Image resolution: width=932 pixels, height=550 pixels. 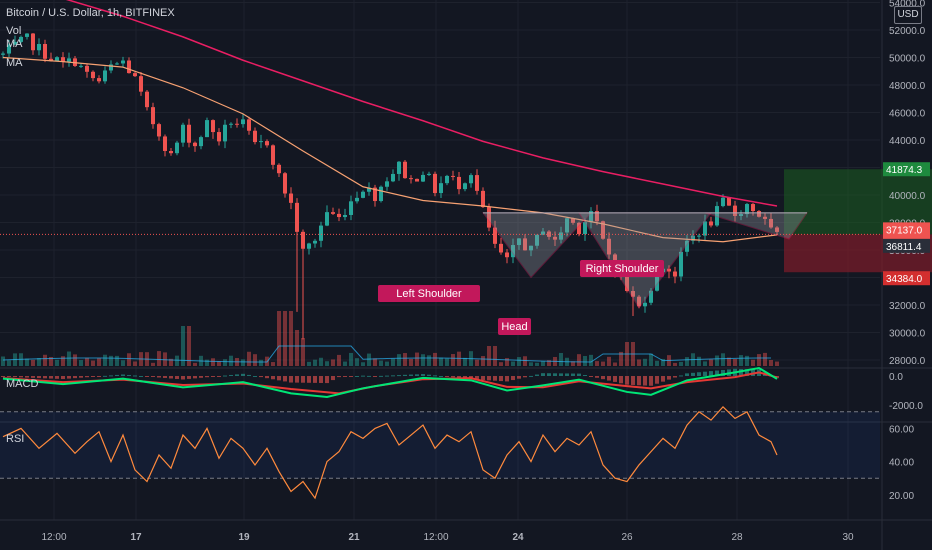 I want to click on volume-legend: Vol, so click(x=14, y=31).